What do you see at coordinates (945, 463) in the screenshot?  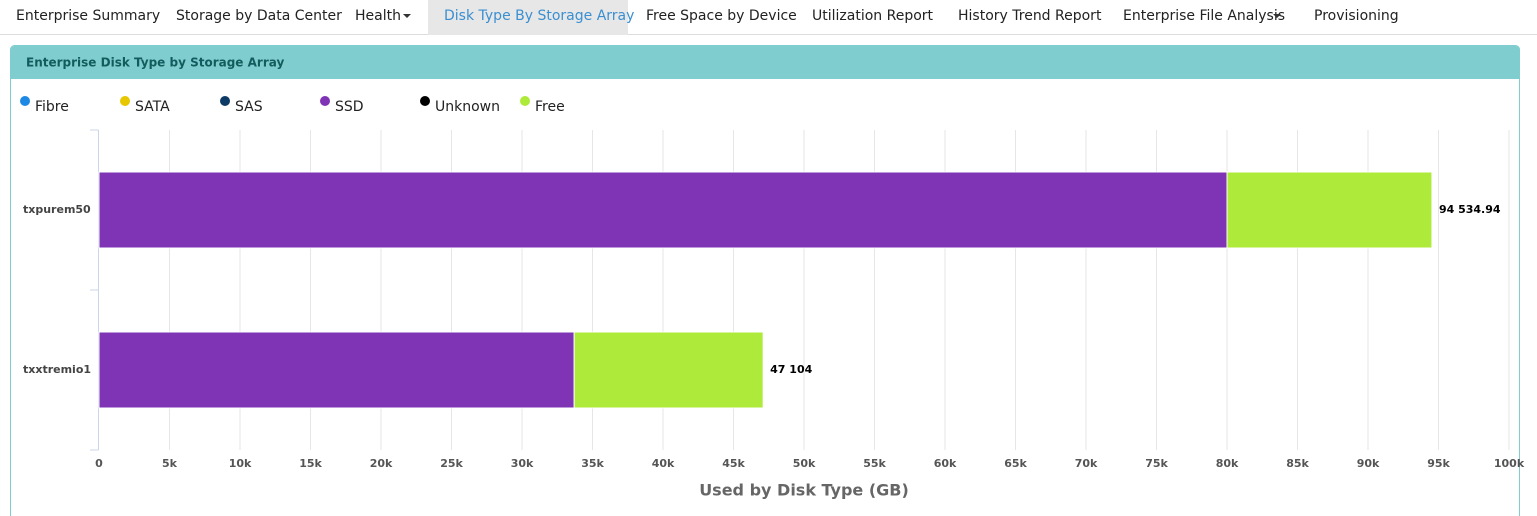 I see `x-tick-label: 60k` at bounding box center [945, 463].